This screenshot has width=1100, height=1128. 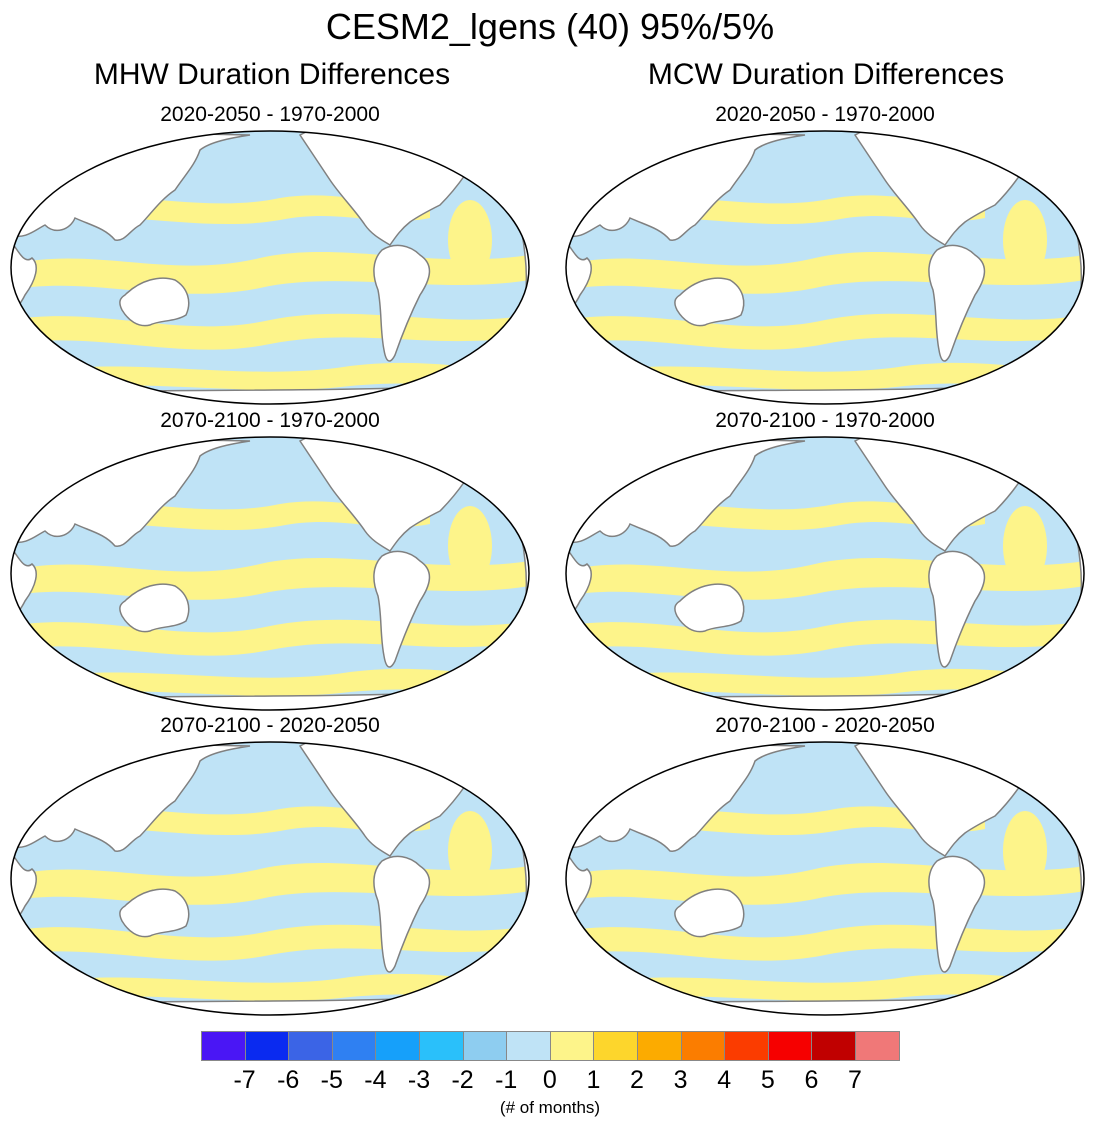 What do you see at coordinates (826, 74) in the screenshot?
I see `column-title-mcw: MCW Duration Differences` at bounding box center [826, 74].